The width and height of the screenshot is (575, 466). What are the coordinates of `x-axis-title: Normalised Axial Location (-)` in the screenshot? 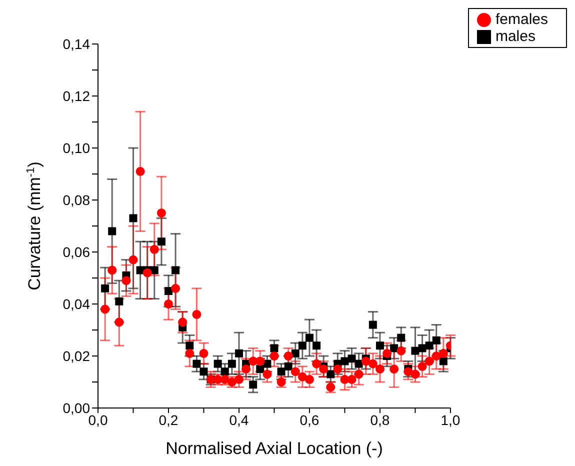 It's located at (274, 448).